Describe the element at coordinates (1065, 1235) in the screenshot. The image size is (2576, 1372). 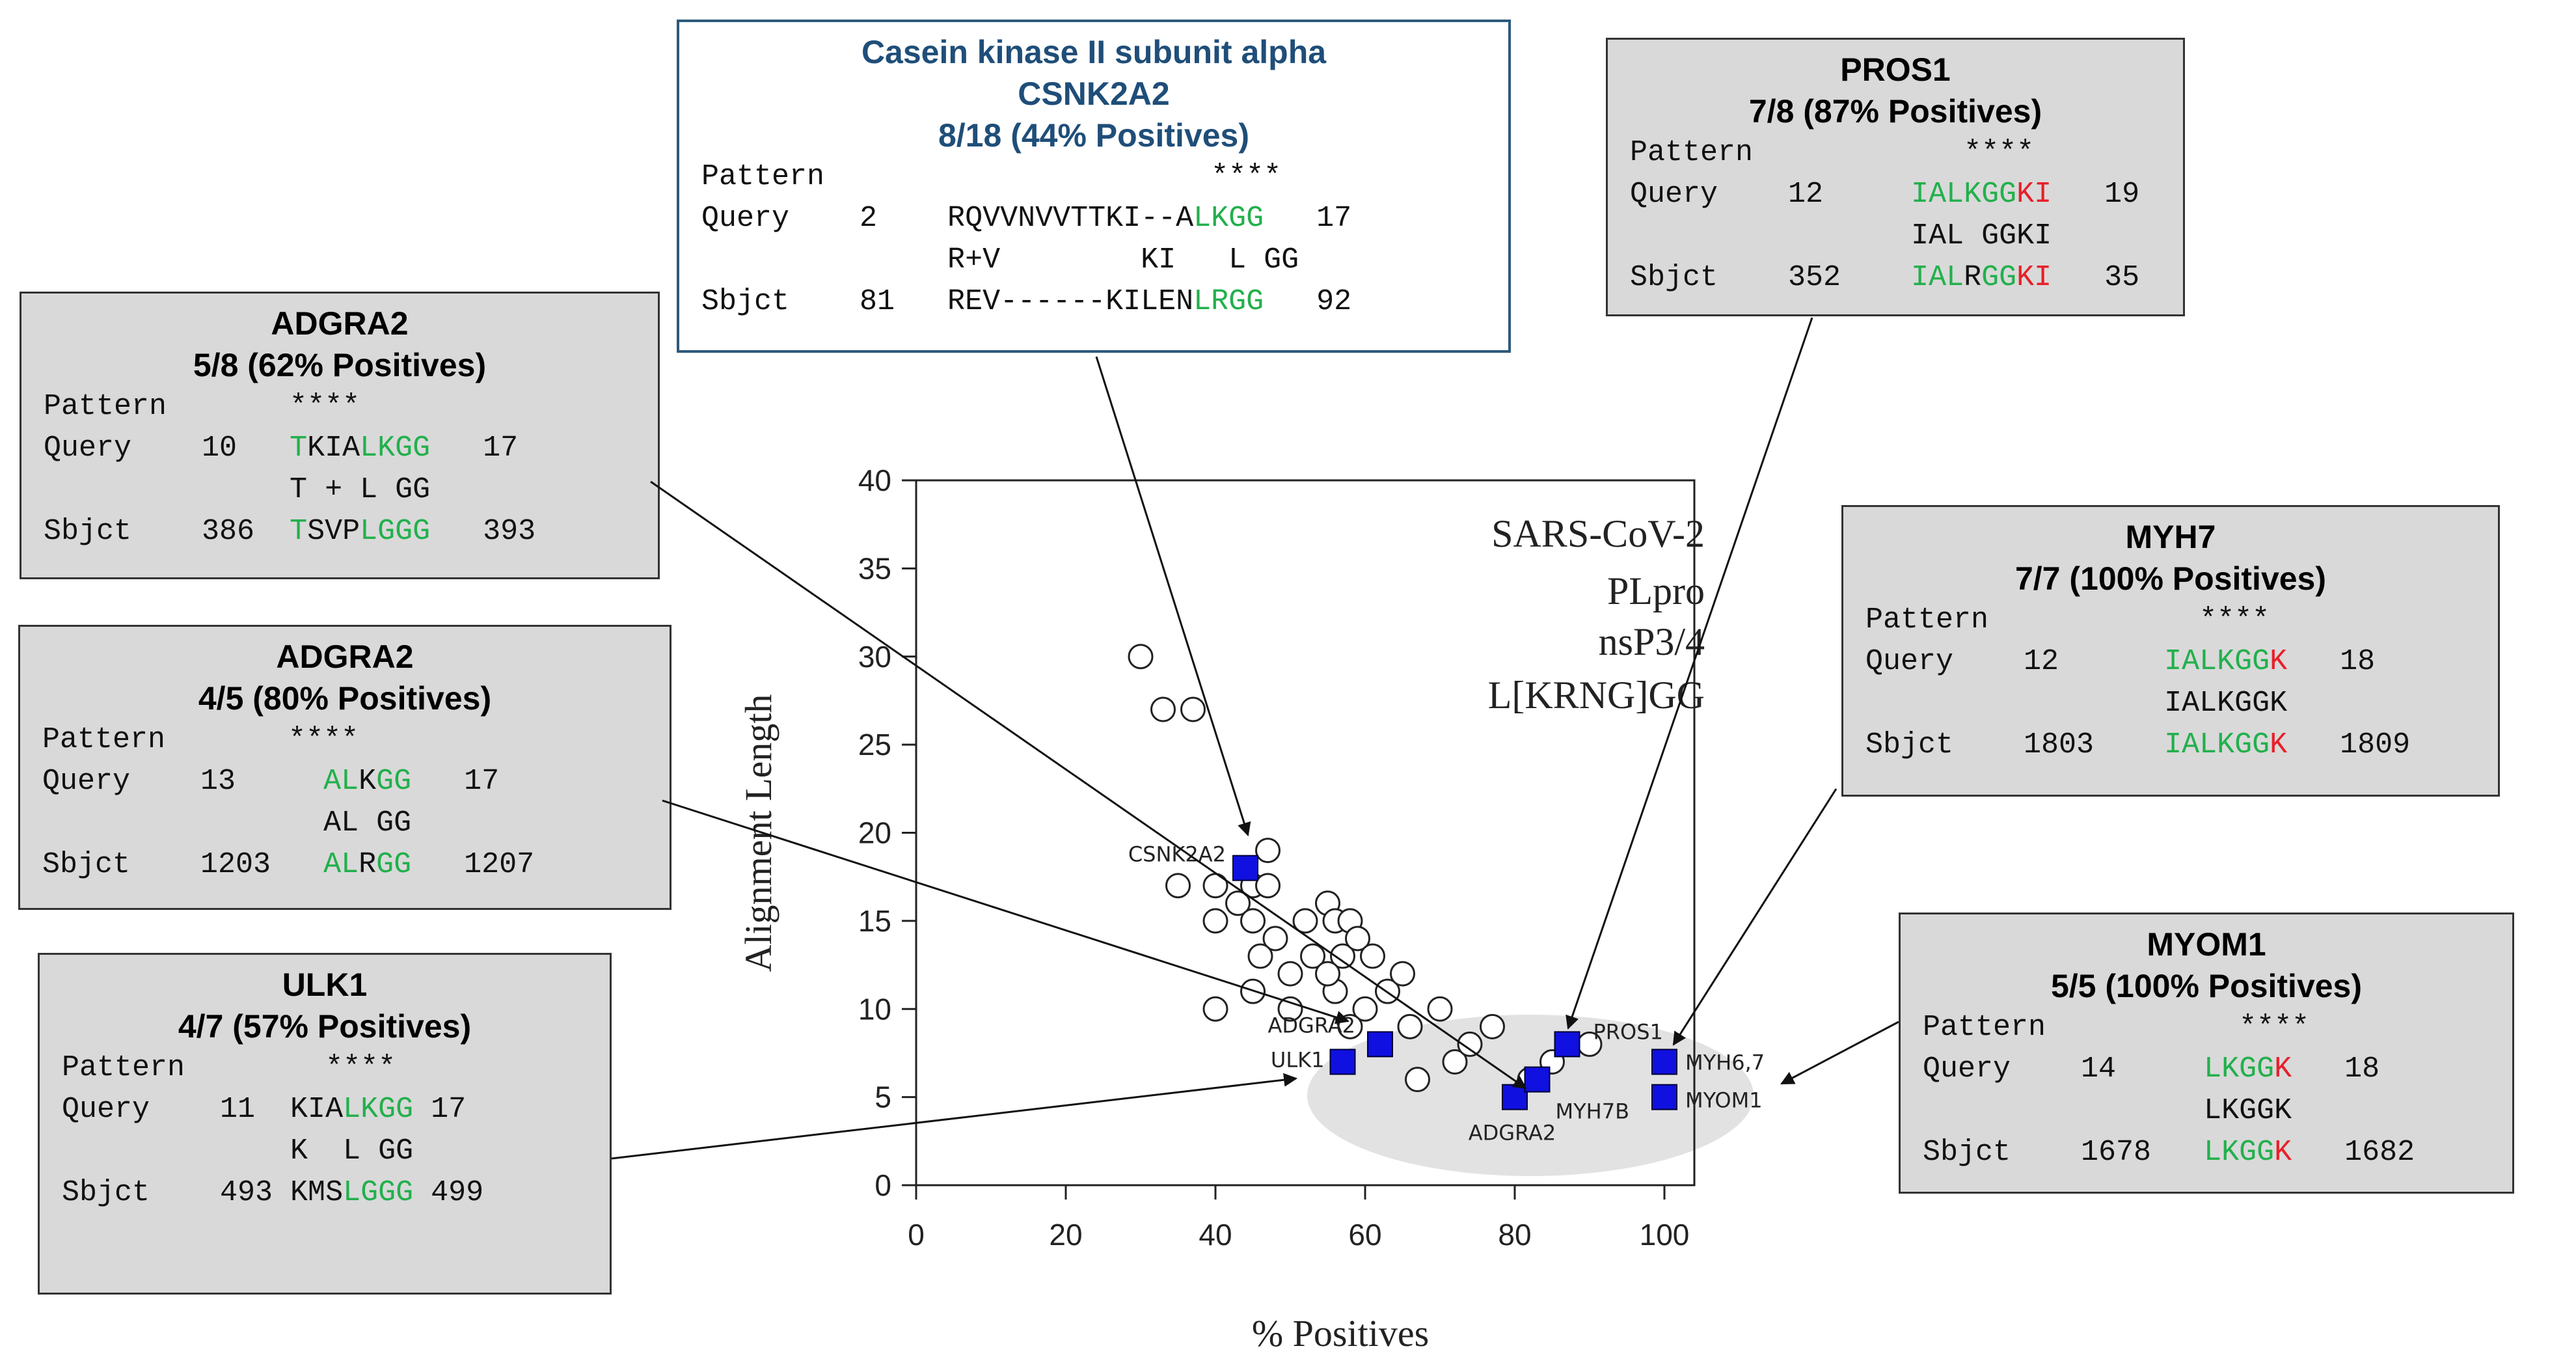
I see `x-tick-label: 20` at that location.